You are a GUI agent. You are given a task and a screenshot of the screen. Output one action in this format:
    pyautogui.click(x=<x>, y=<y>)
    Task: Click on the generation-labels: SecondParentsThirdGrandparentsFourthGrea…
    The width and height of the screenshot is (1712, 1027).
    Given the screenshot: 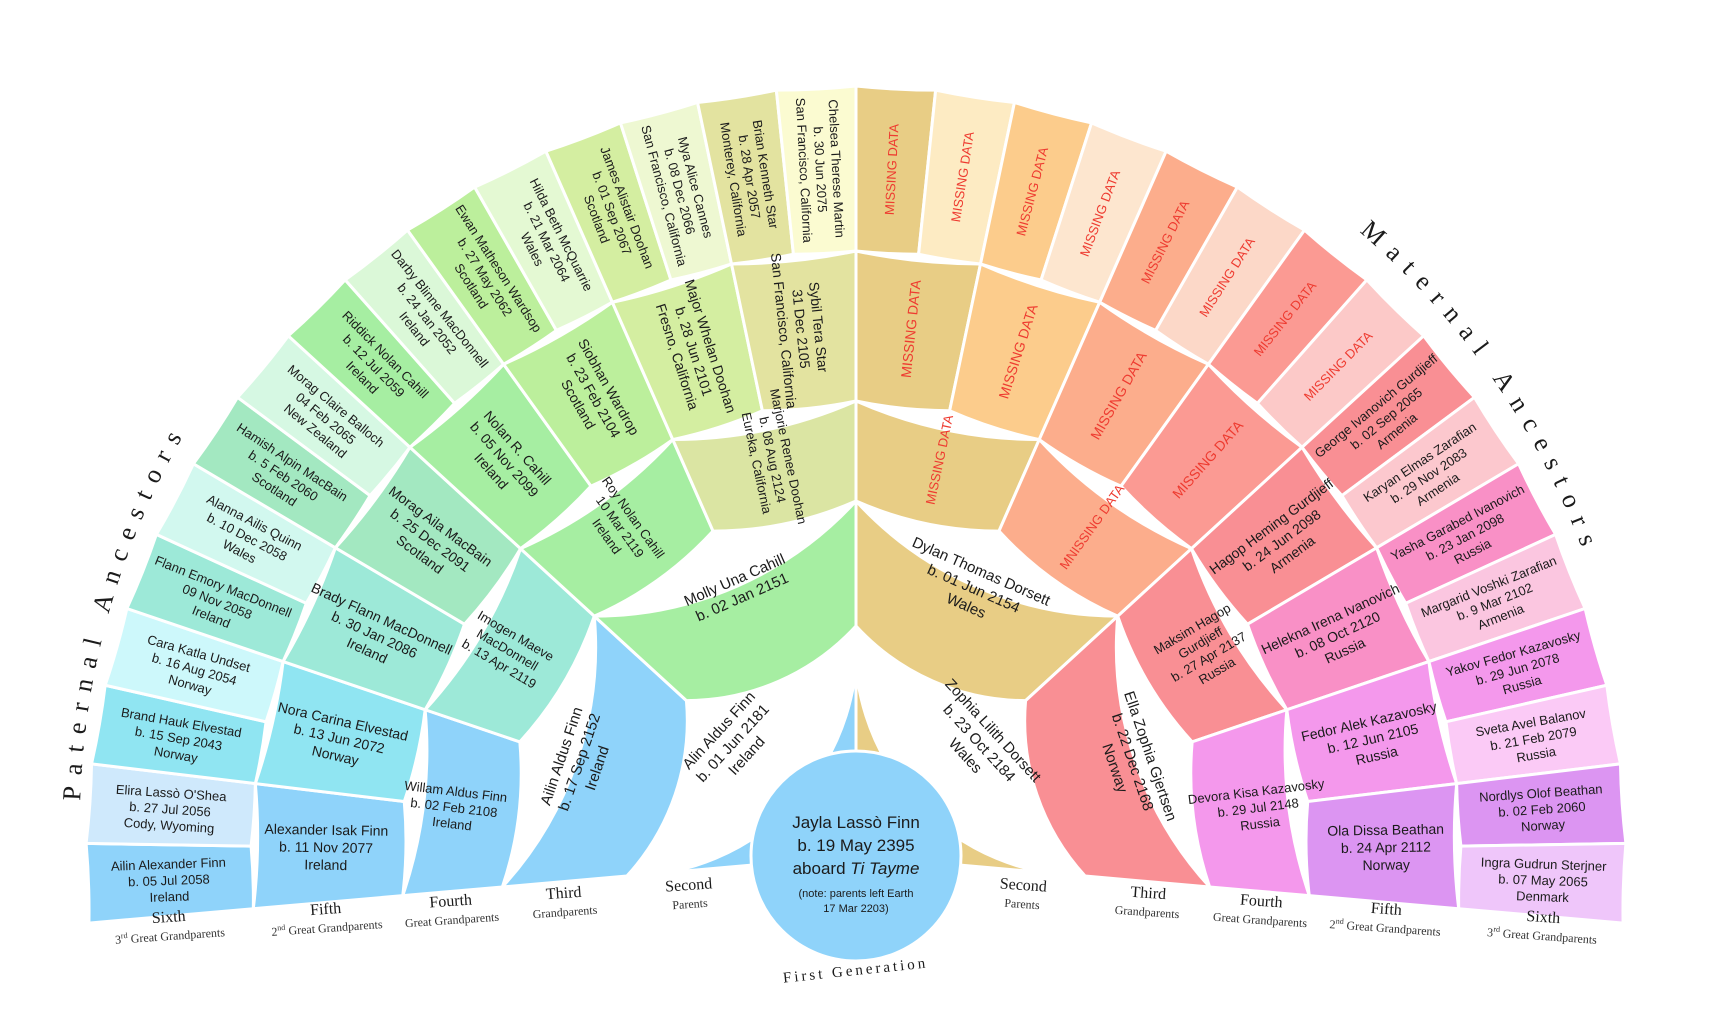 What is the action you would take?
    pyautogui.click(x=856, y=911)
    